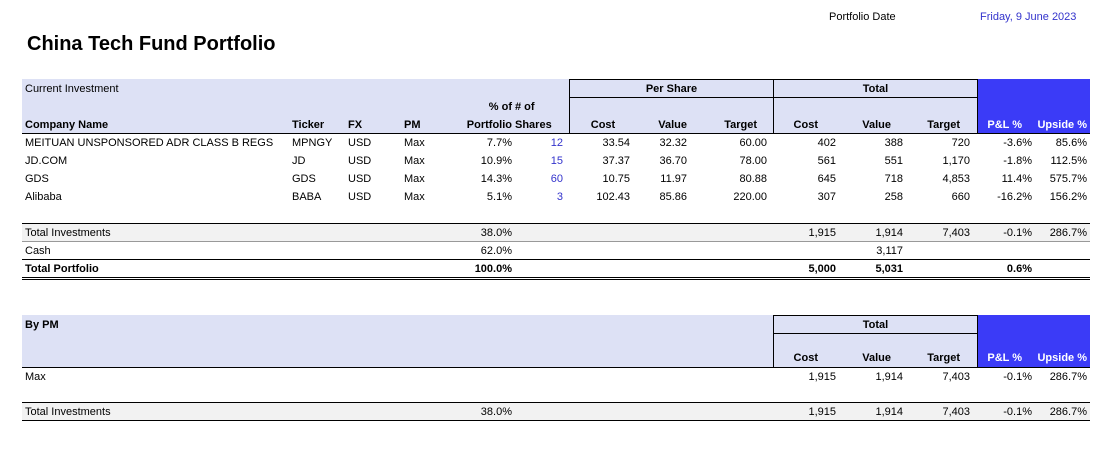 Image resolution: width=1116 pixels, height=449 pixels. I want to click on cell-ps-target: 78.00, so click(753, 161).